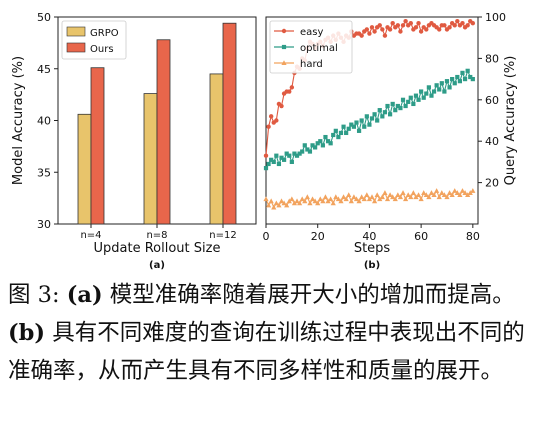 The width and height of the screenshot is (546, 435). I want to click on panel-a-ylabel: Model Accuracy (%), so click(18, 120).